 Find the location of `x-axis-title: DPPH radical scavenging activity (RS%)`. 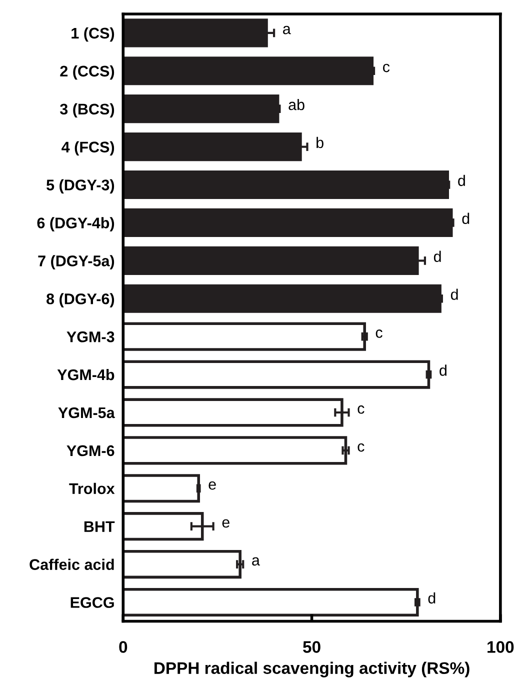

x-axis-title: DPPH radical scavenging activity (RS%) is located at coordinates (312, 670).